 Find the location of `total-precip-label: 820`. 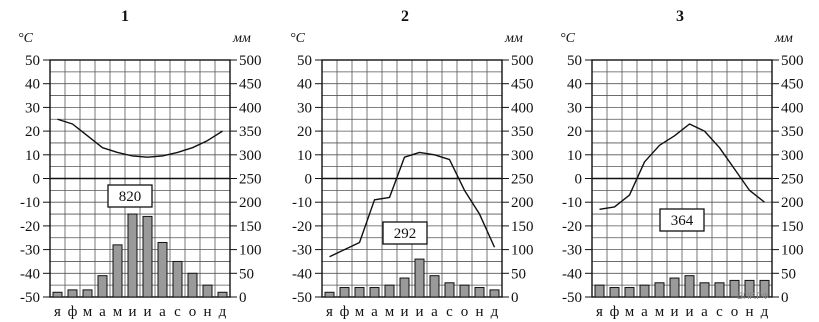

total-precip-label: 820 is located at coordinates (130, 197).